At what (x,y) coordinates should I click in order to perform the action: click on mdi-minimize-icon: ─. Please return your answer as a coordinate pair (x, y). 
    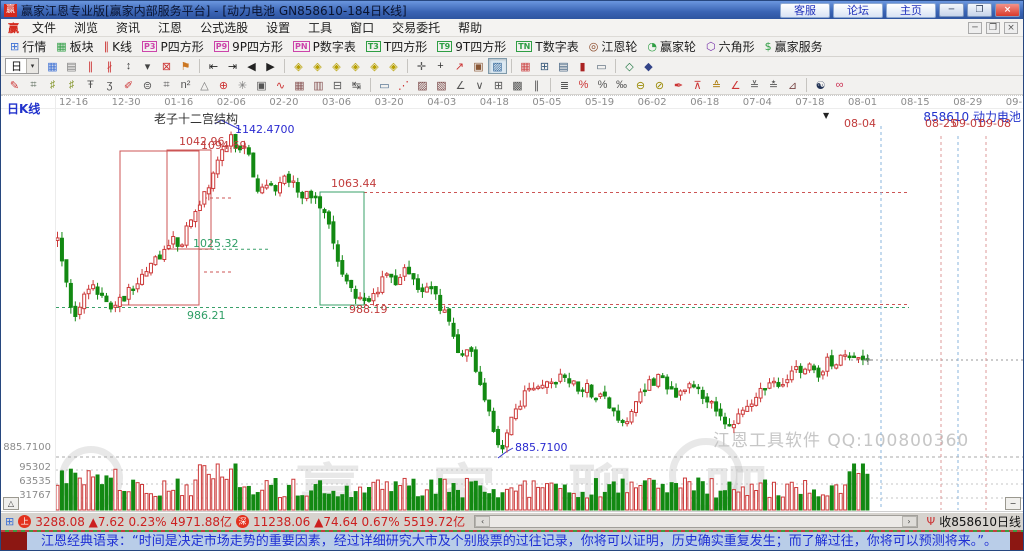
    Looking at the image, I should click on (975, 27).